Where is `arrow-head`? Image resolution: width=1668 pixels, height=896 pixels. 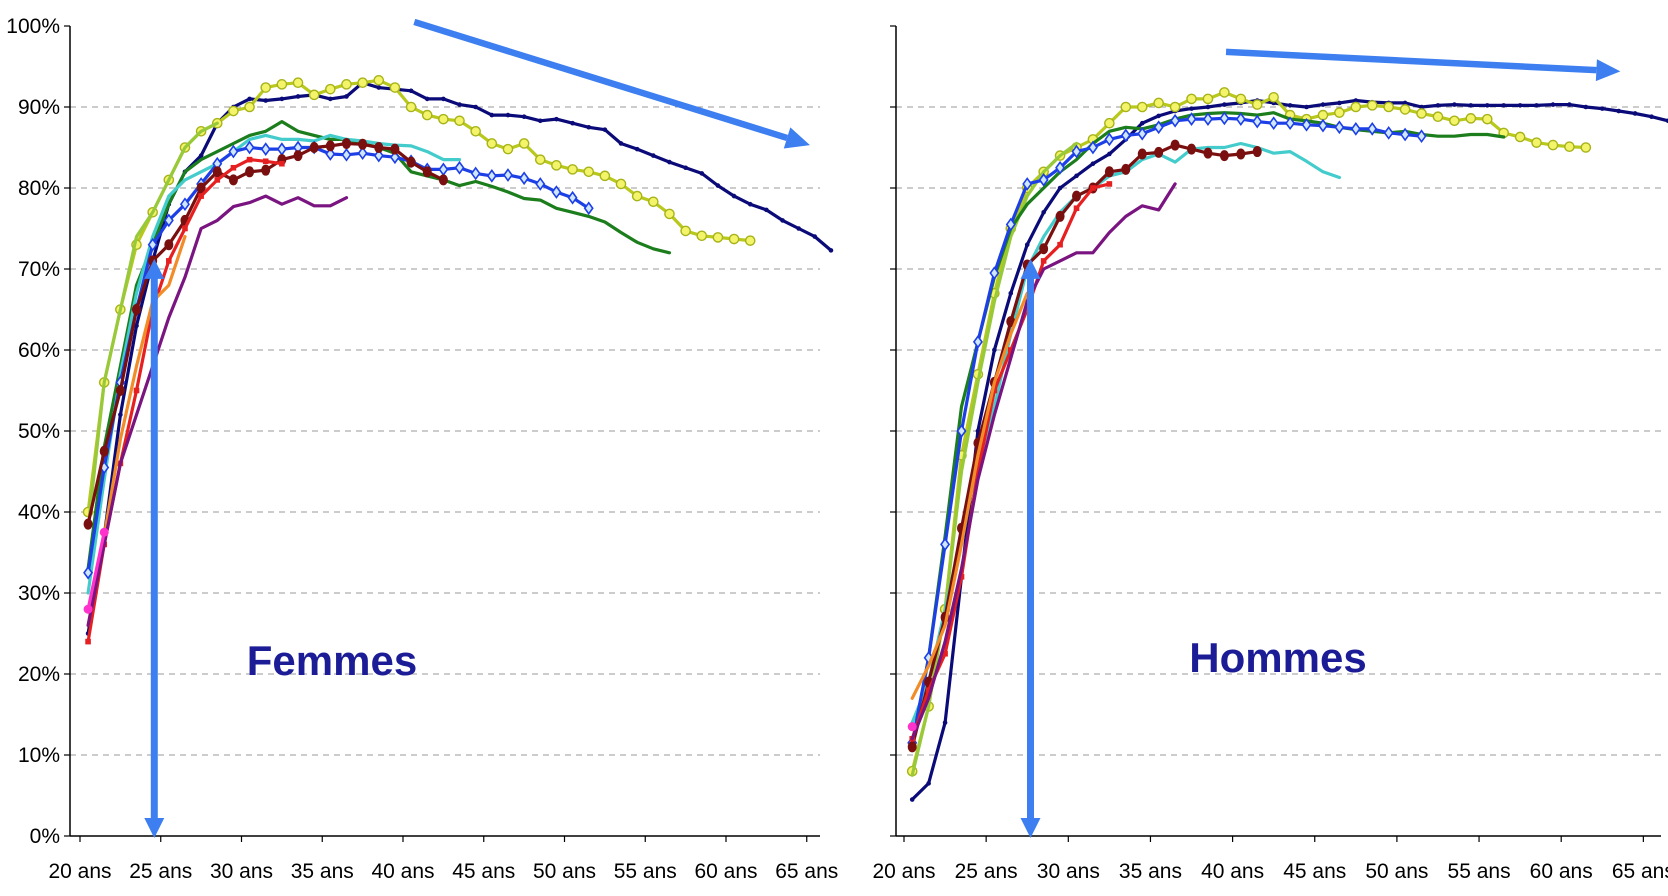
arrow-head is located at coordinates (796, 138).